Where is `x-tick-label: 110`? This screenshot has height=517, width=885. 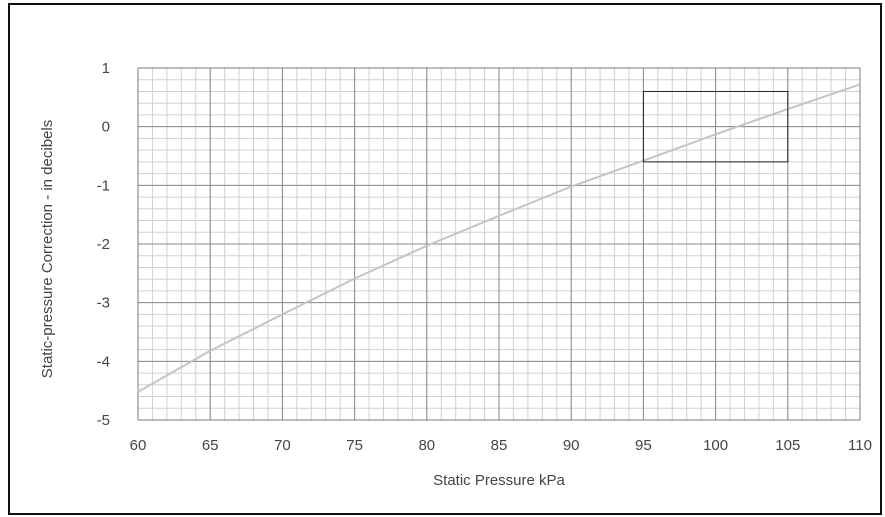 x-tick-label: 110 is located at coordinates (860, 445).